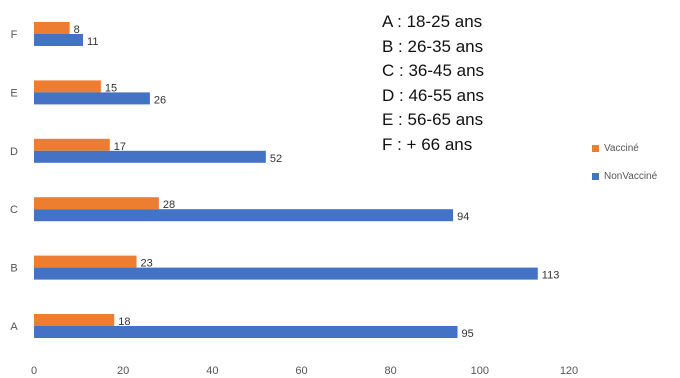 This screenshot has width=680, height=378. Describe the element at coordinates (432, 21) in the screenshot. I see `age-key-a: A : 18-25 ans` at that location.